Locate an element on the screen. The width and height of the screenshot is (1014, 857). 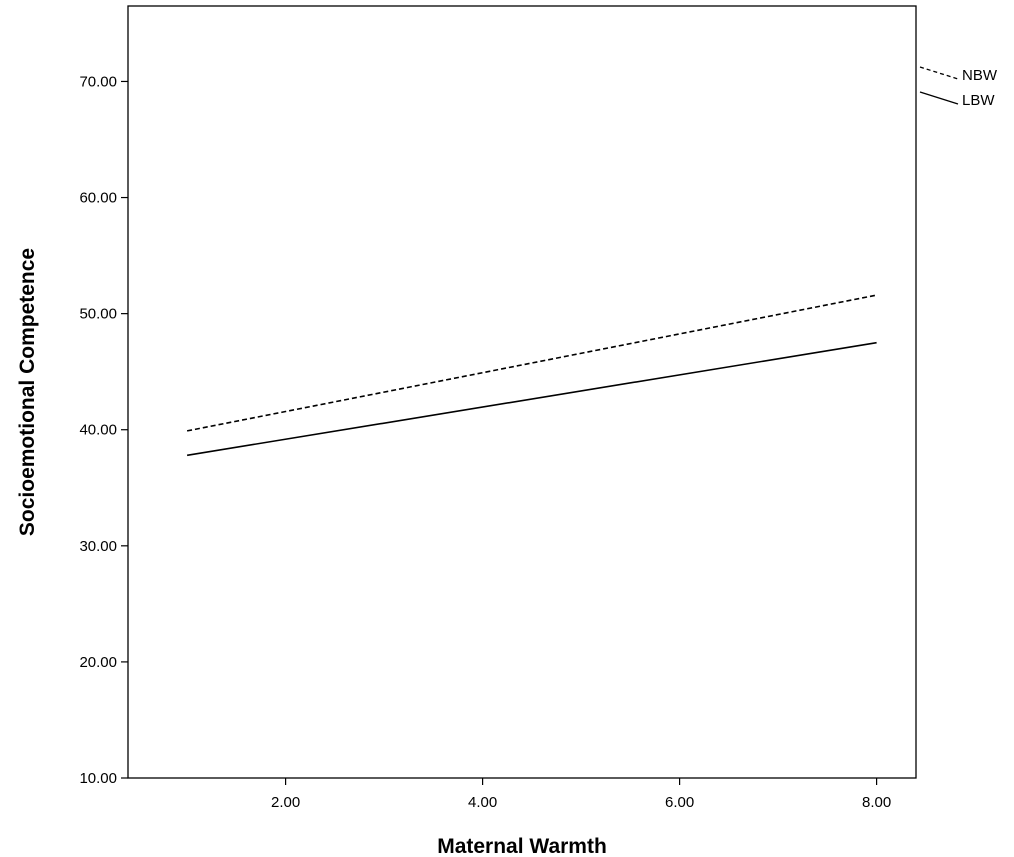
x-axis-title: Maternal Warmth is located at coordinates (522, 846).